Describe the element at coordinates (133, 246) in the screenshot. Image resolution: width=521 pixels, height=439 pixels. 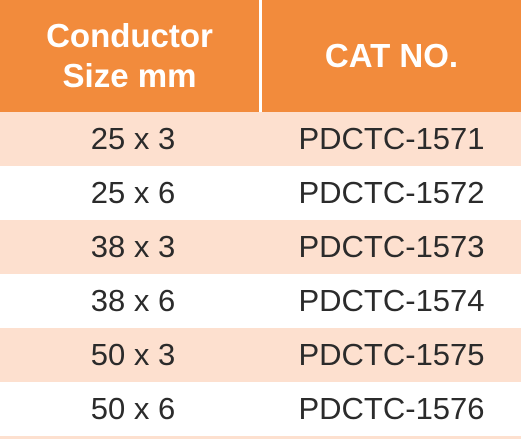
I see `conductor-size: 38 x 3` at that location.